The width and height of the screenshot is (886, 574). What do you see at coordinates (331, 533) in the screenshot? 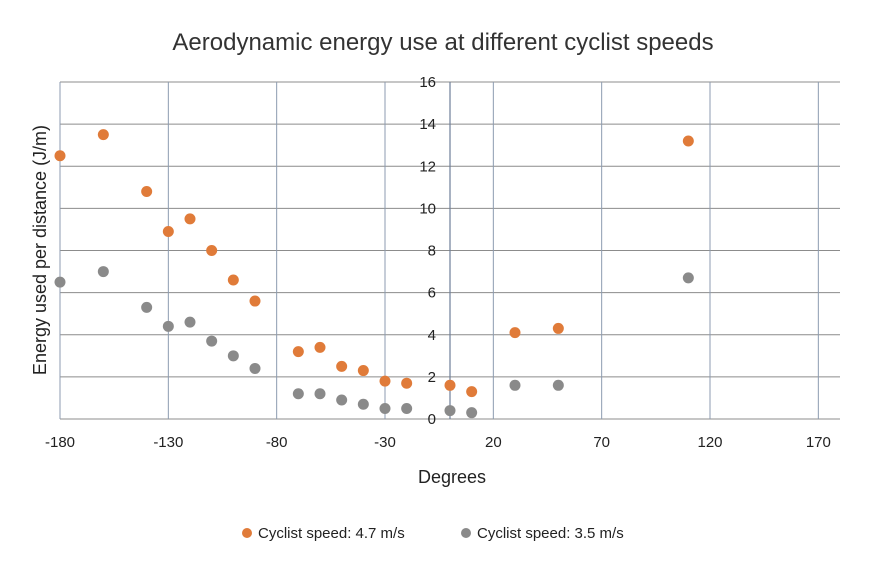
I see `legend-label: Cyclist speed: 4.7 m/s` at bounding box center [331, 533].